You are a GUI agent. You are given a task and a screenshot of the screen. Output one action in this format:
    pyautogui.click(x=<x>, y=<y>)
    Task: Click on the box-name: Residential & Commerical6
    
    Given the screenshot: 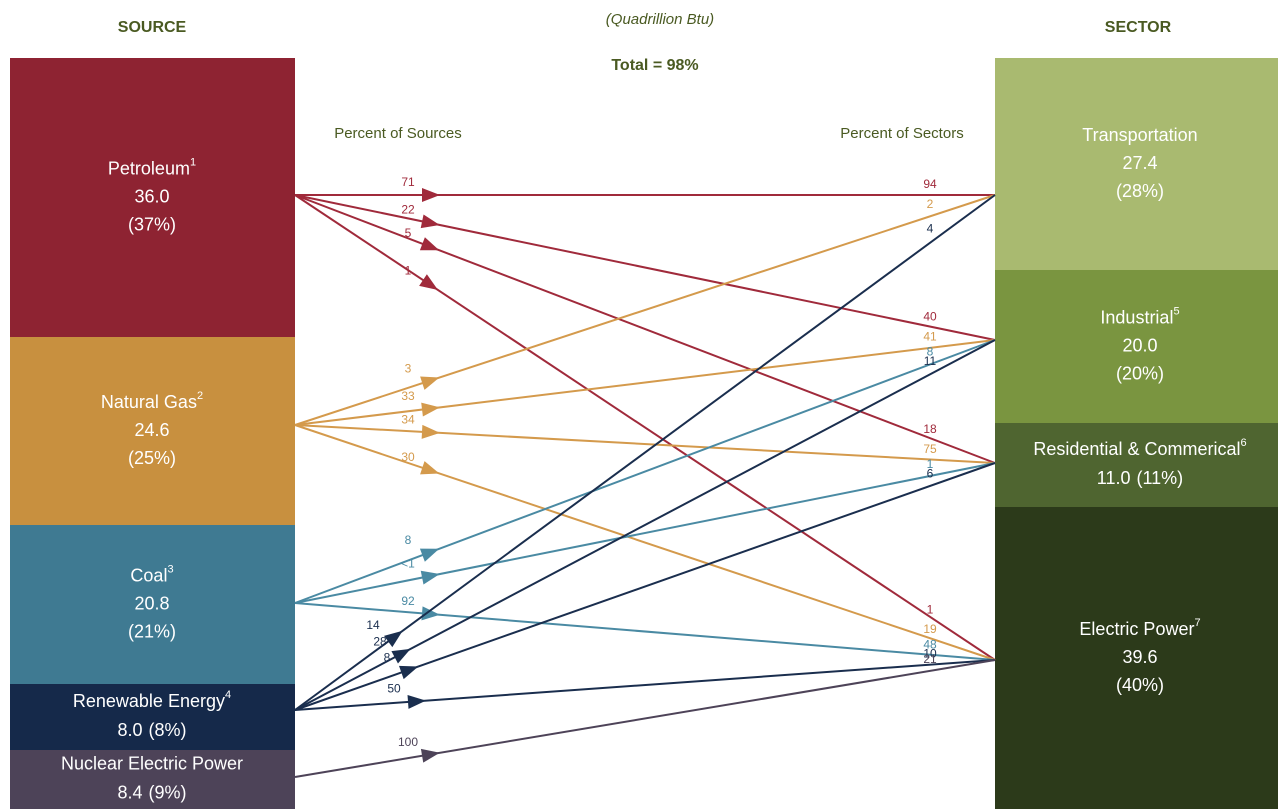 What is the action you would take?
    pyautogui.click(x=1139, y=448)
    